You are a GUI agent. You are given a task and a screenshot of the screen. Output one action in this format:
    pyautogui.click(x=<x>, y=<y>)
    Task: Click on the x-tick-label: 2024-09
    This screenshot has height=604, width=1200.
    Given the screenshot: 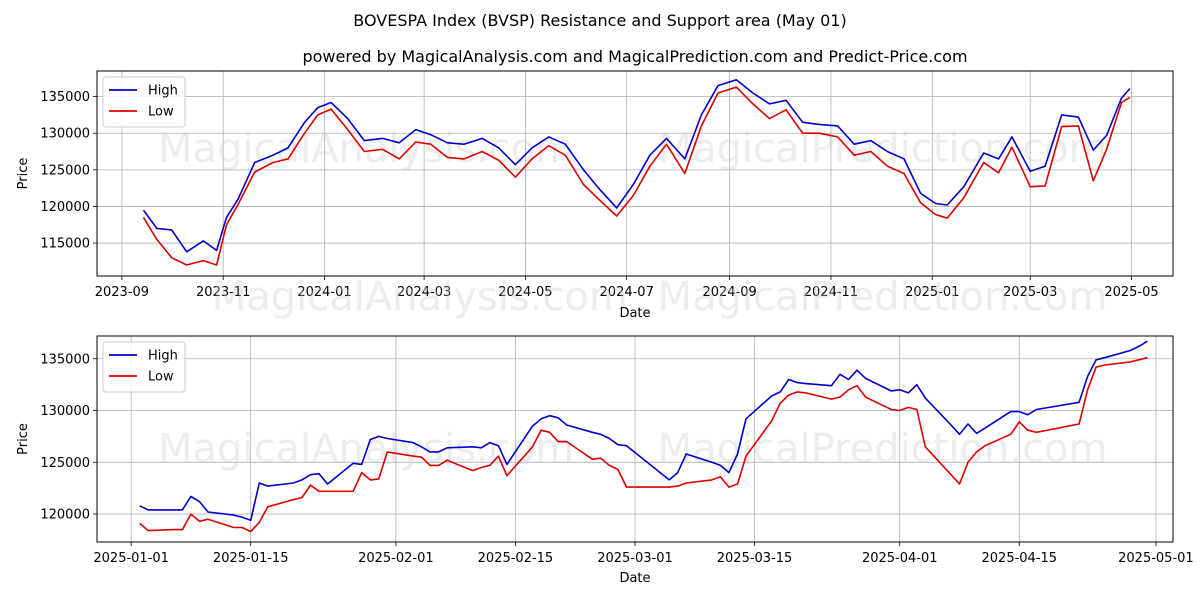 What is the action you would take?
    pyautogui.click(x=729, y=292)
    